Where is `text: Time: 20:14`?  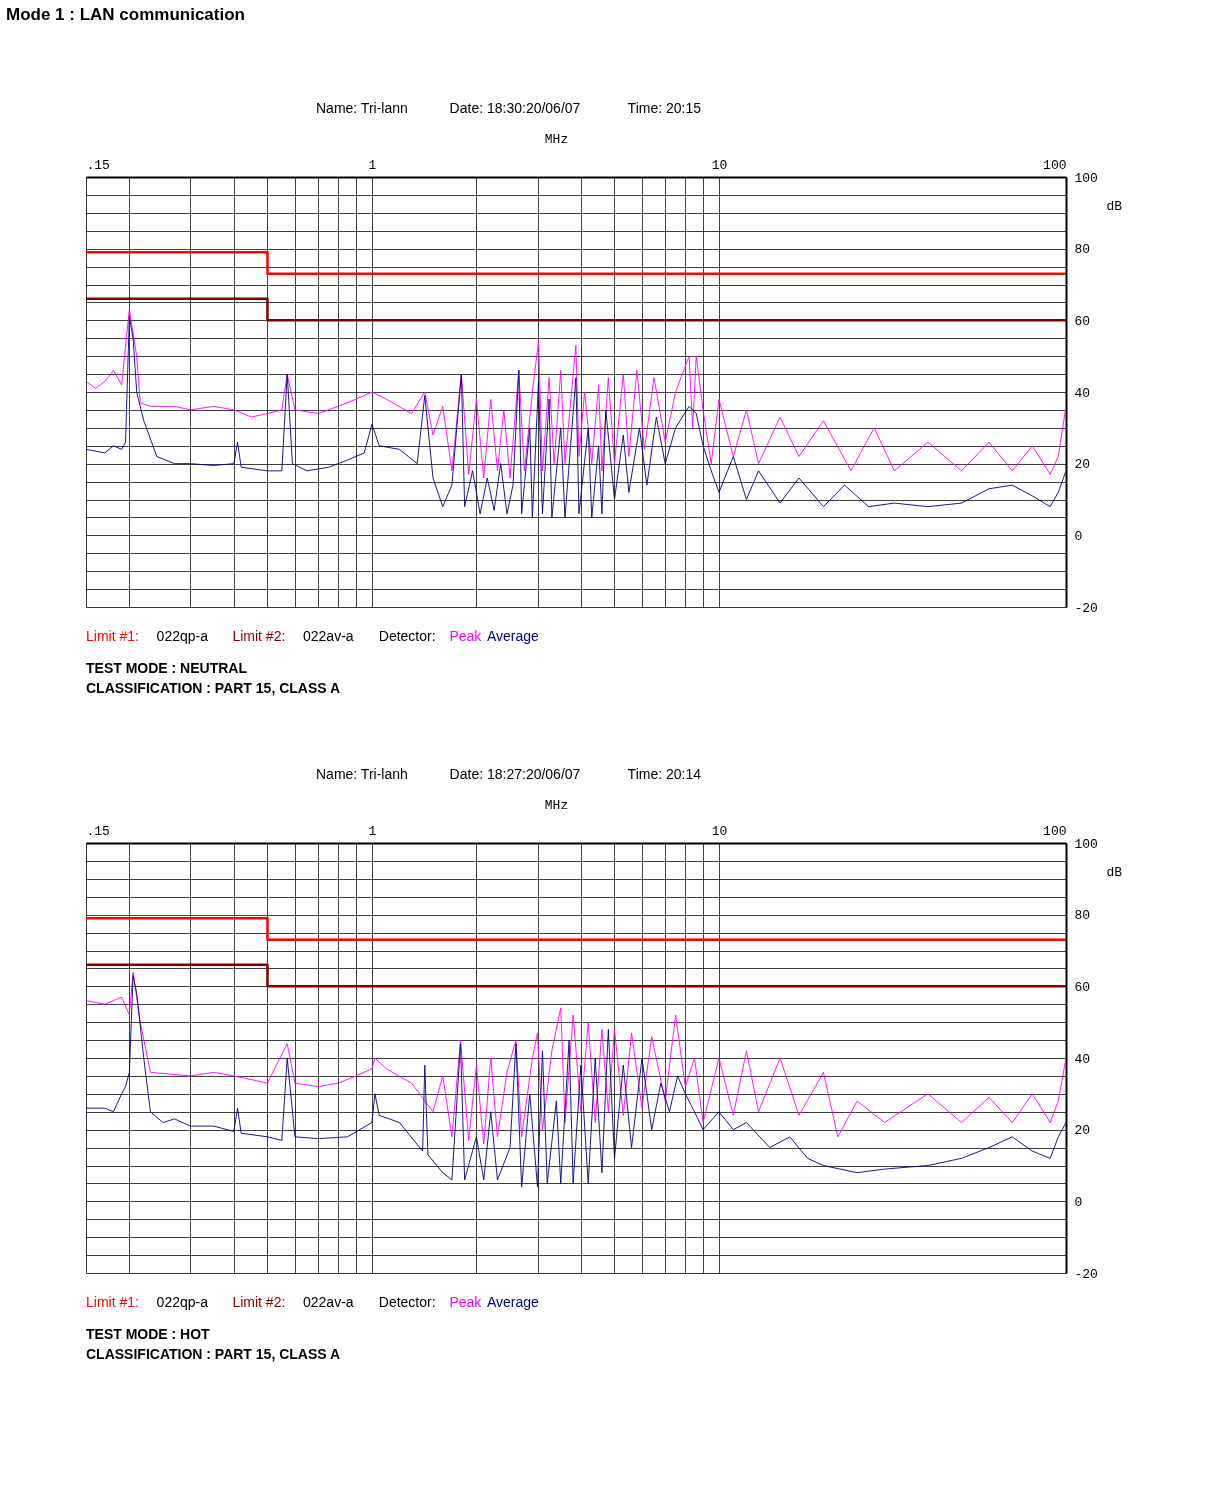 text: Time: 20:14 is located at coordinates (664, 774).